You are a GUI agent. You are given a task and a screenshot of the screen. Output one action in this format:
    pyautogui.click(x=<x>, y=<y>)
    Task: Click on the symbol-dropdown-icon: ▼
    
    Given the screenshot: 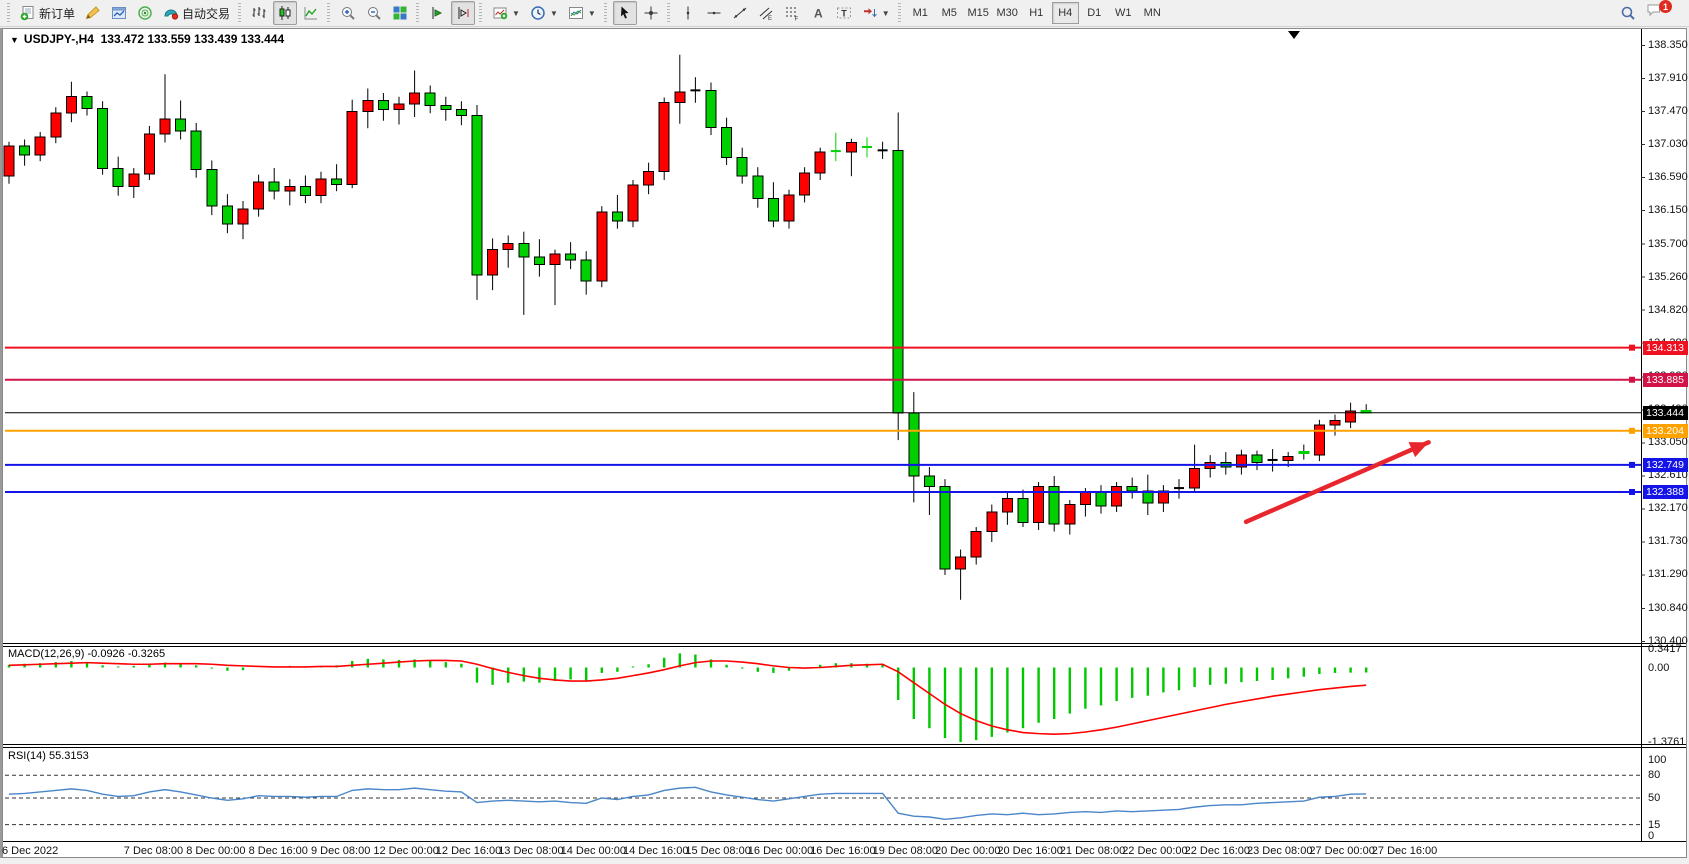 What is the action you would take?
    pyautogui.click(x=14, y=40)
    